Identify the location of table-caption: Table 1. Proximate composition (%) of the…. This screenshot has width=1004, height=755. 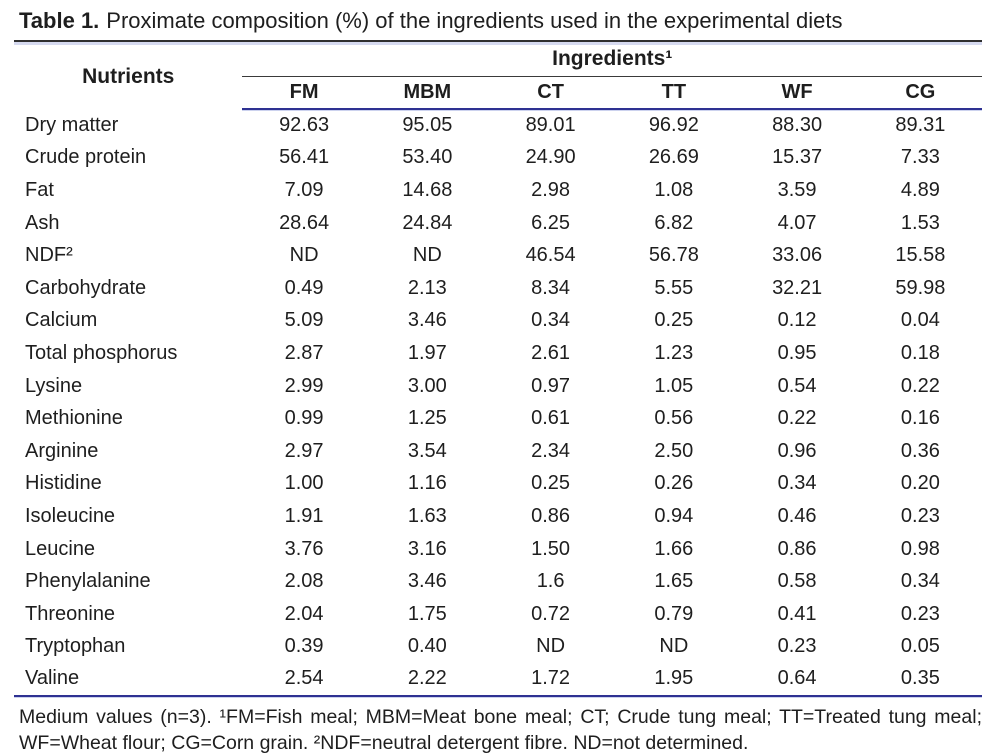
(498, 23).